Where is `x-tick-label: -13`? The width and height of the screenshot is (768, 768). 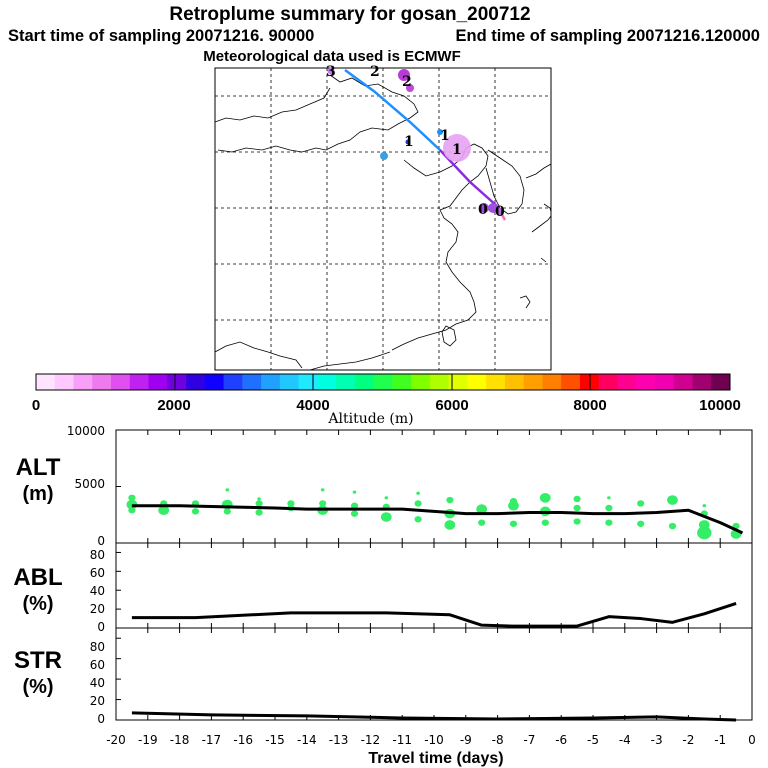 x-tick-label: -13 is located at coordinates (339, 740).